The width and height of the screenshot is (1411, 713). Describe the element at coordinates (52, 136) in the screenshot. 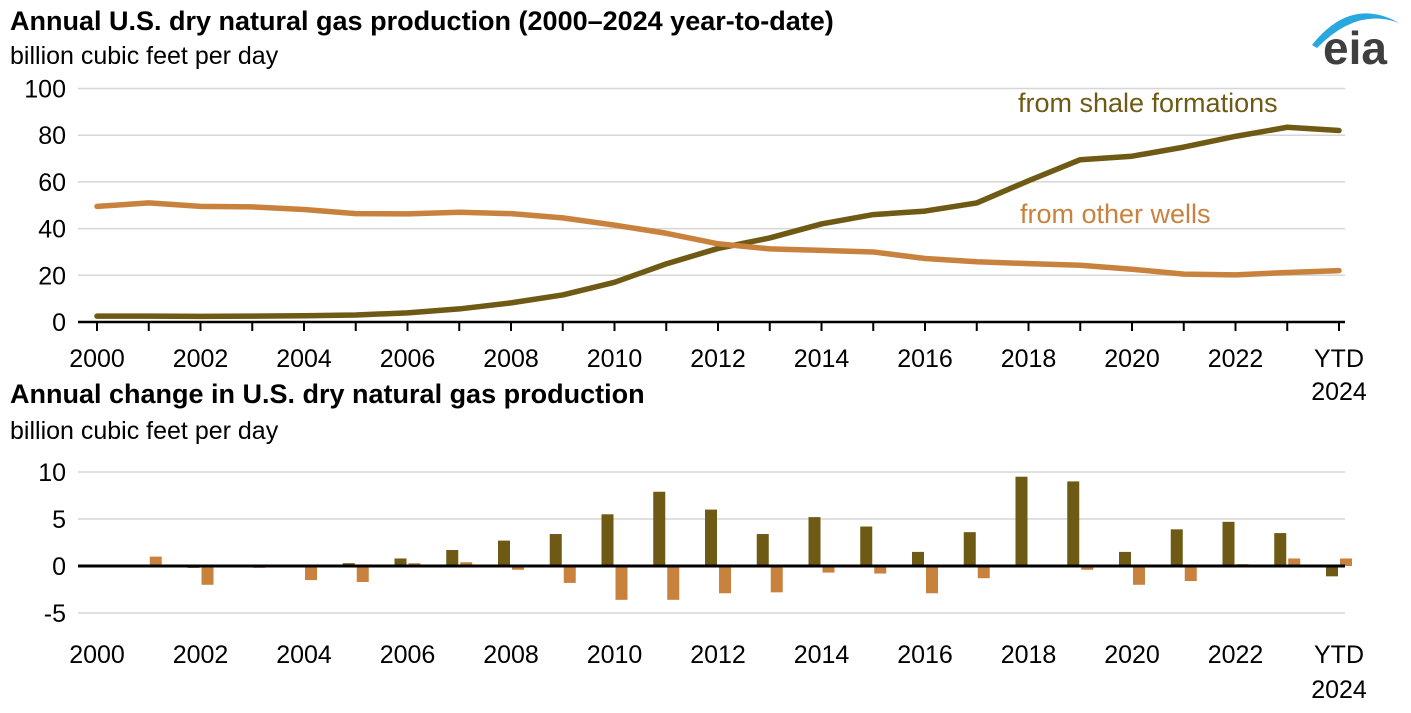

I see `svg-text: 80` at that location.